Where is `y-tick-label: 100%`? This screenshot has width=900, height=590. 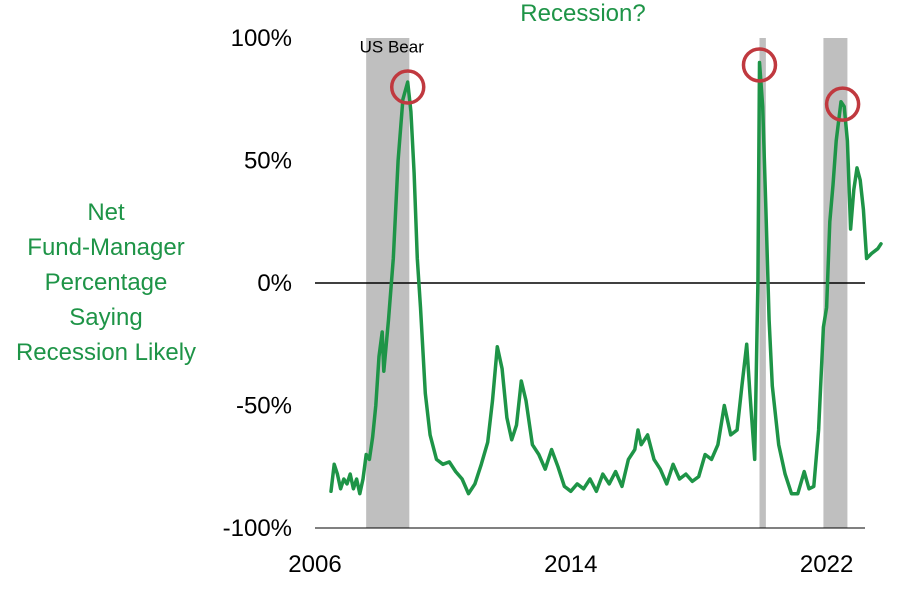 y-tick-label: 100% is located at coordinates (261, 38).